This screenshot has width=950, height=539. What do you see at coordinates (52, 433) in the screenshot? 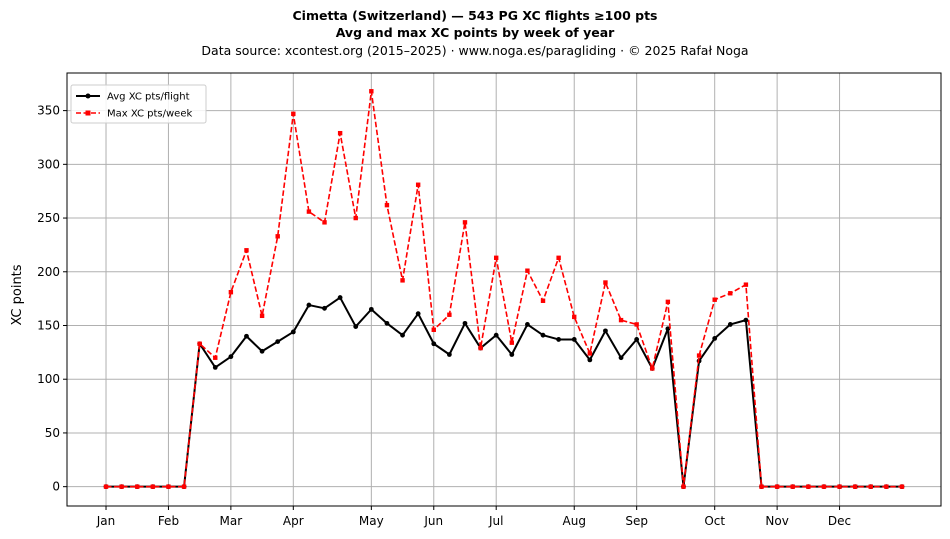
I see `y-tick-label: 50` at bounding box center [52, 433].